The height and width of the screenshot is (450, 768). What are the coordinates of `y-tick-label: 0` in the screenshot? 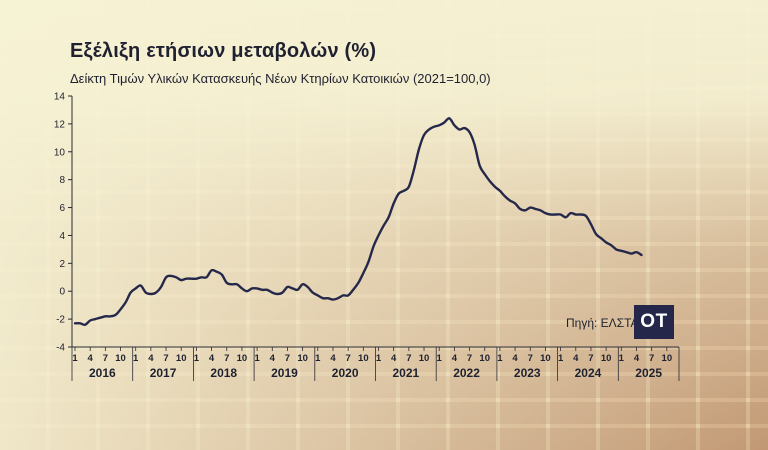 It's located at (62, 292).